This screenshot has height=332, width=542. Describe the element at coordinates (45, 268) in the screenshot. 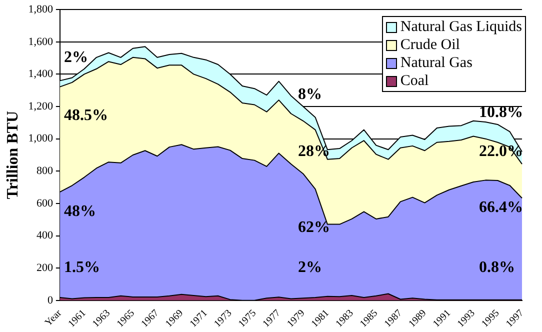

I see `y-tick-label: 200` at that location.